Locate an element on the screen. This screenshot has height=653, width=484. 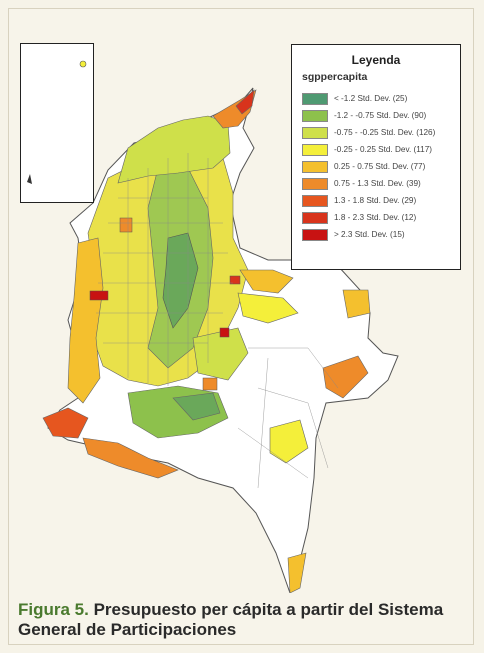
green-south-patch is located at coordinates (196, 406).